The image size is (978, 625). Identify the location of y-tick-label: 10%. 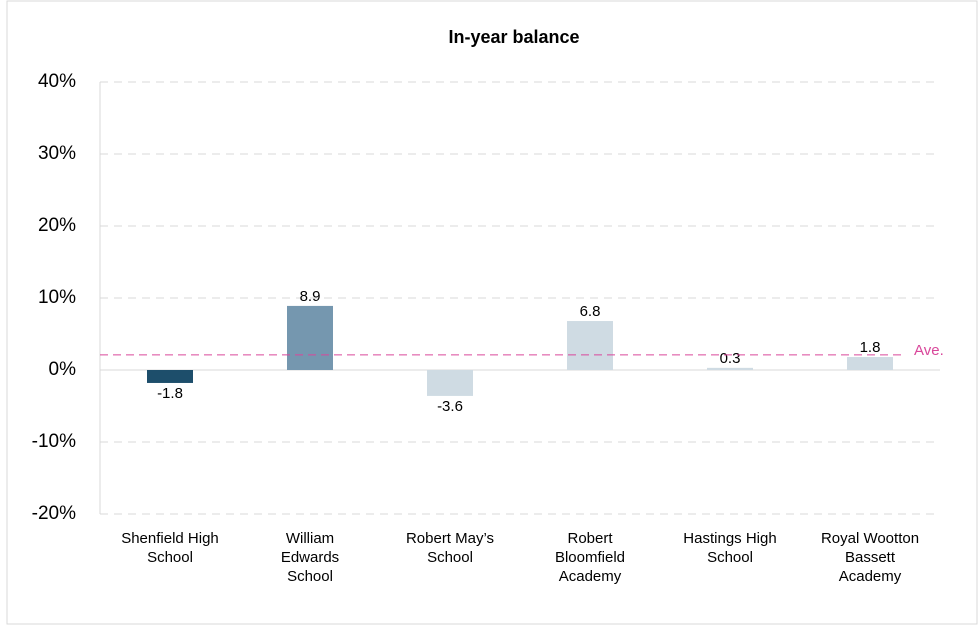
(57, 297).